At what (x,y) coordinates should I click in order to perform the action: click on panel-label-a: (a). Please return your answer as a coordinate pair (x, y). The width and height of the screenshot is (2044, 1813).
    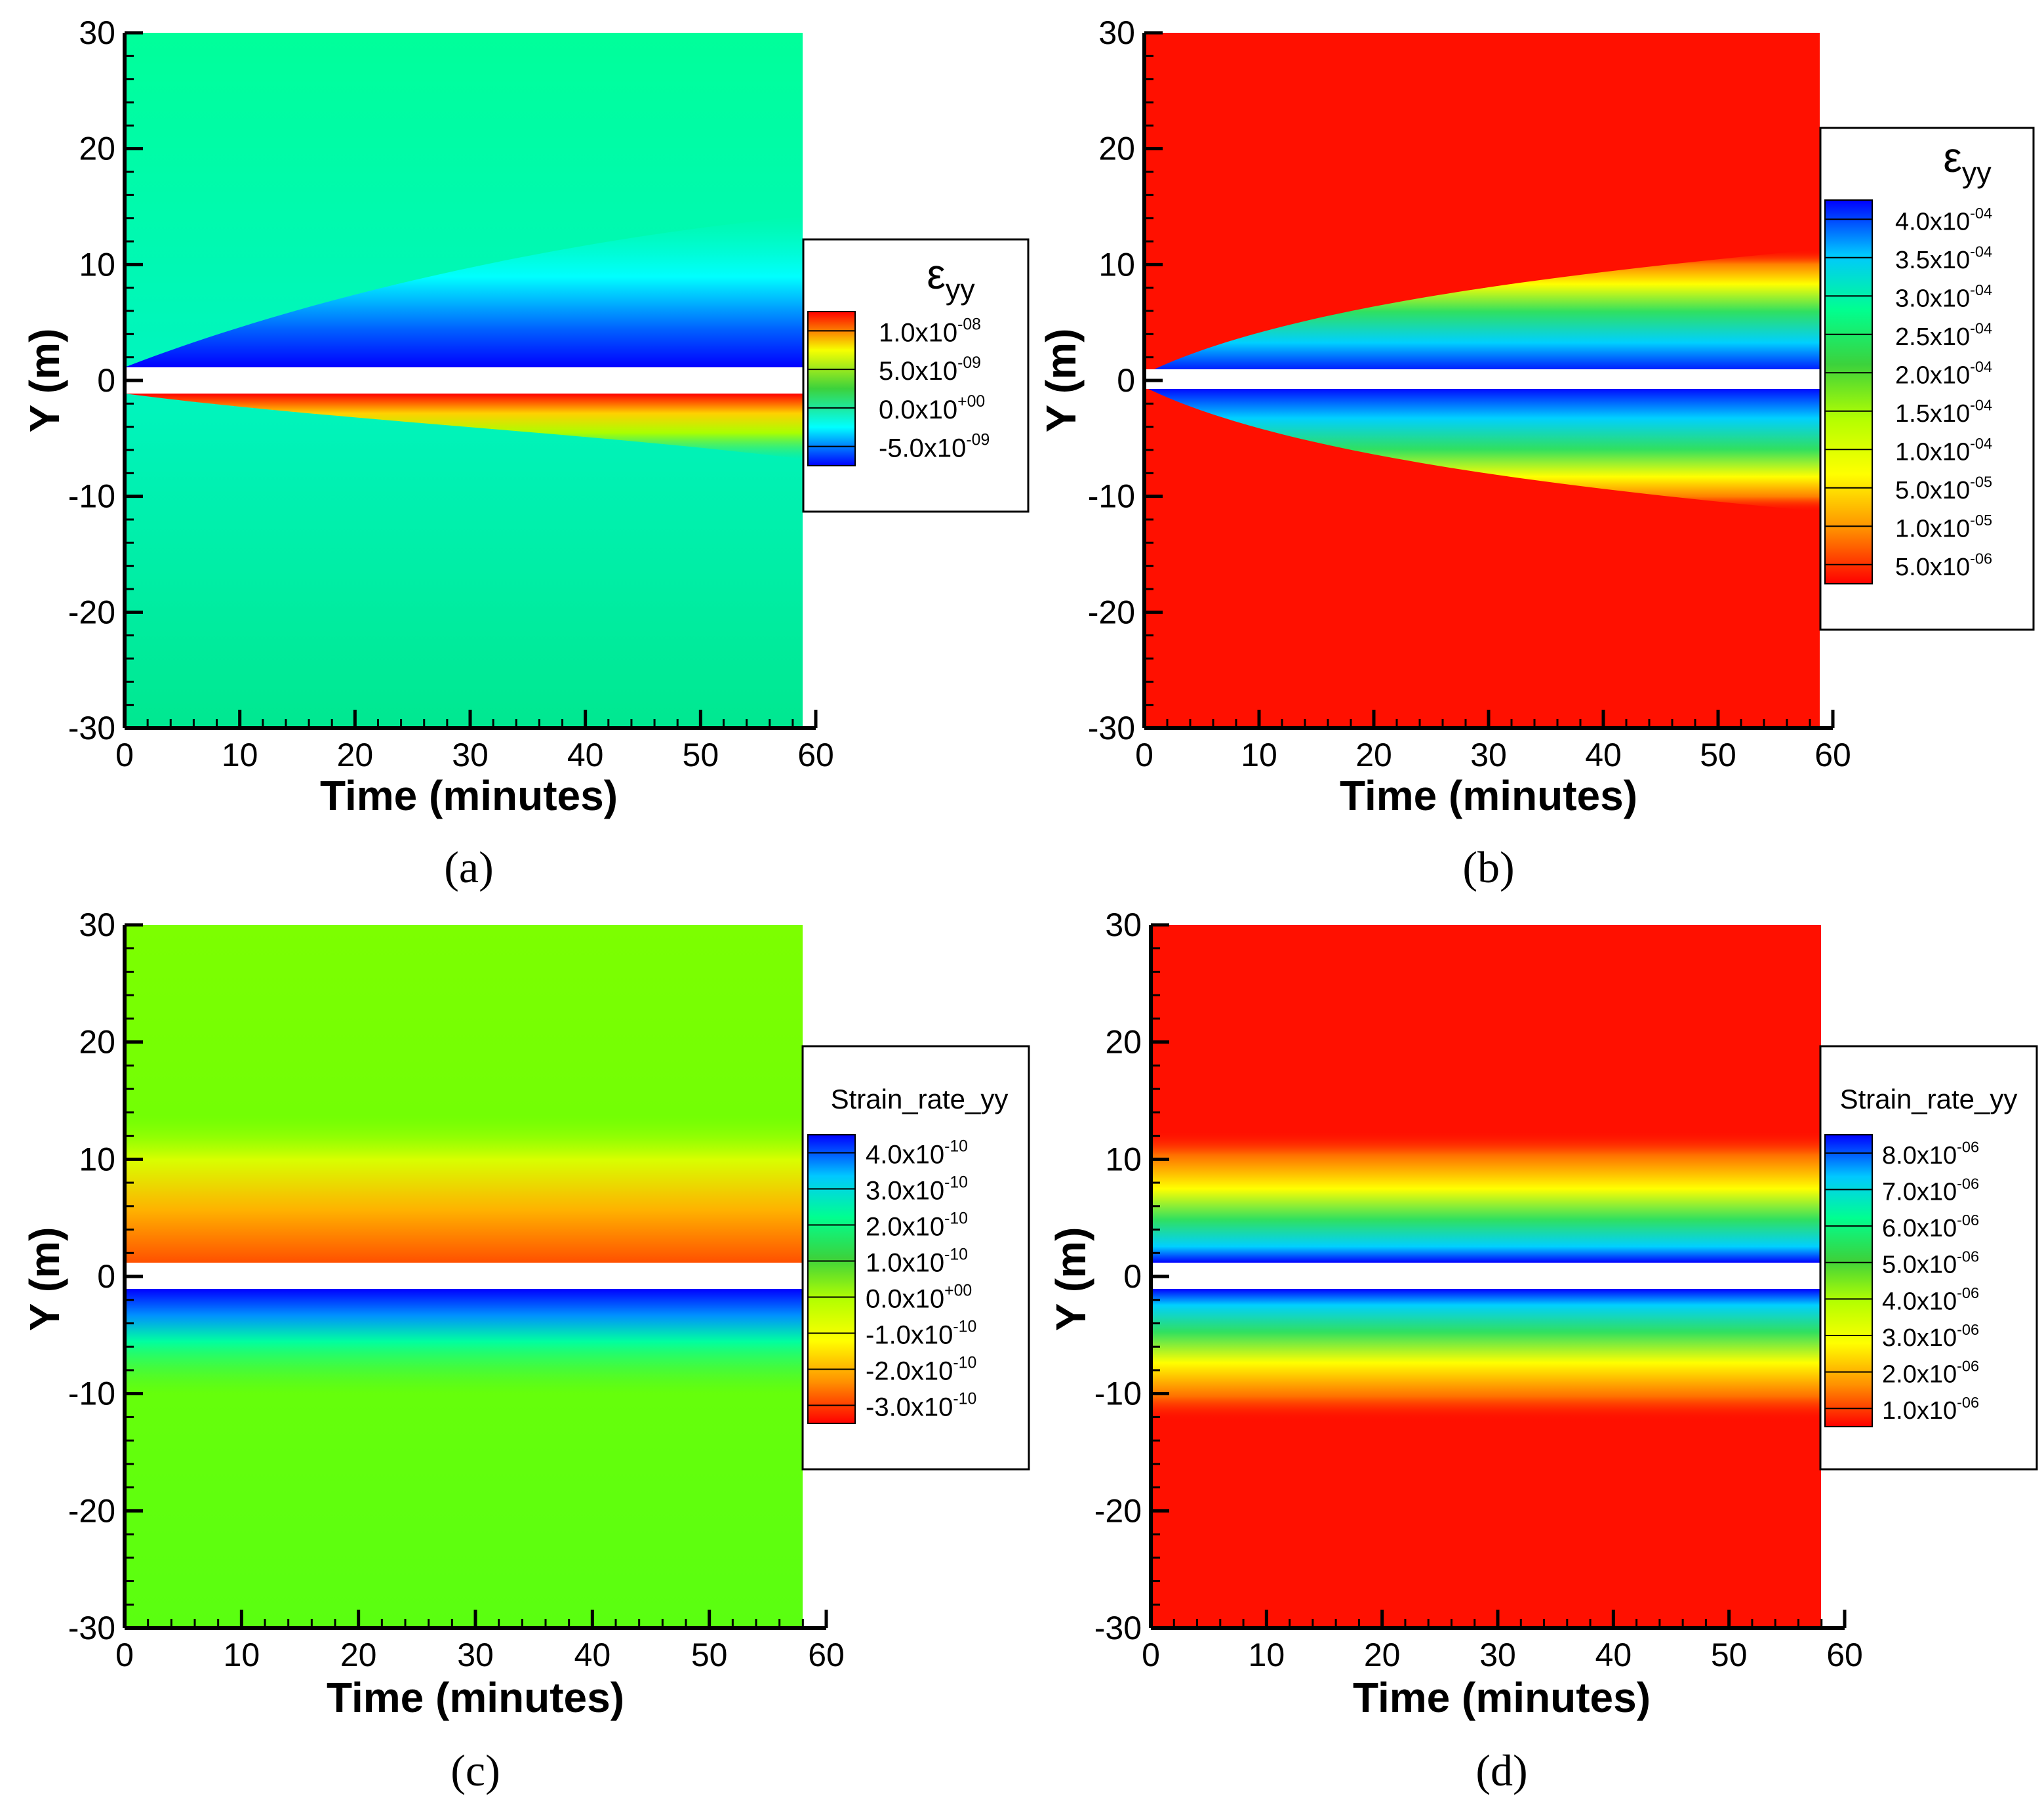
    Looking at the image, I should click on (468, 867).